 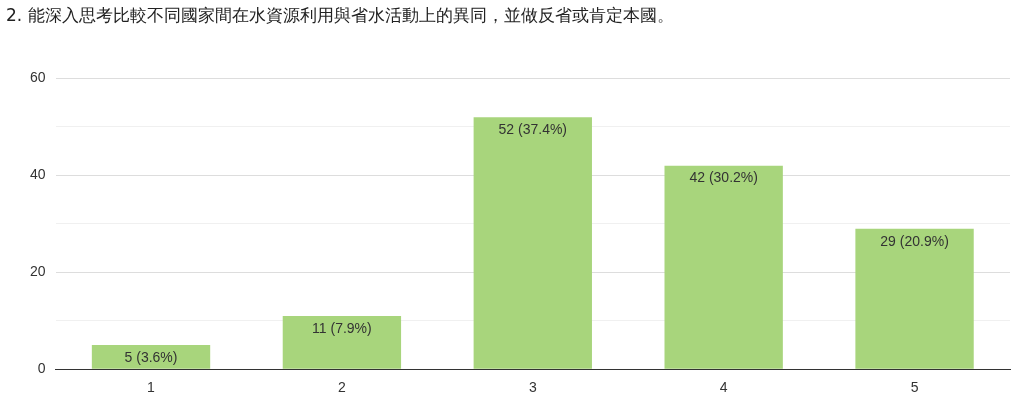 I want to click on x-tick-label: 5, so click(x=914, y=387).